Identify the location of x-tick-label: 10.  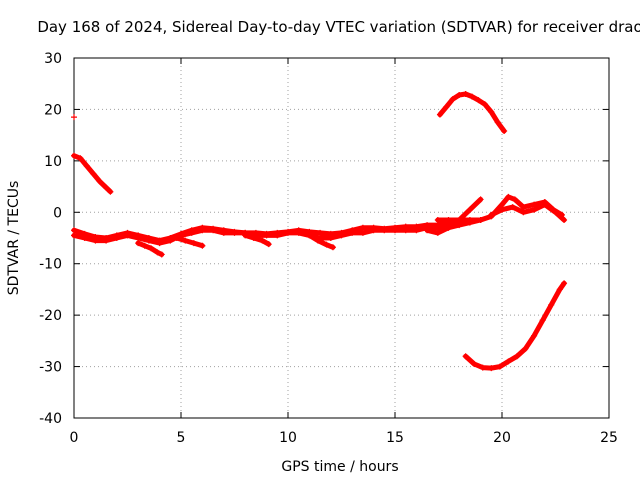
(288, 438).